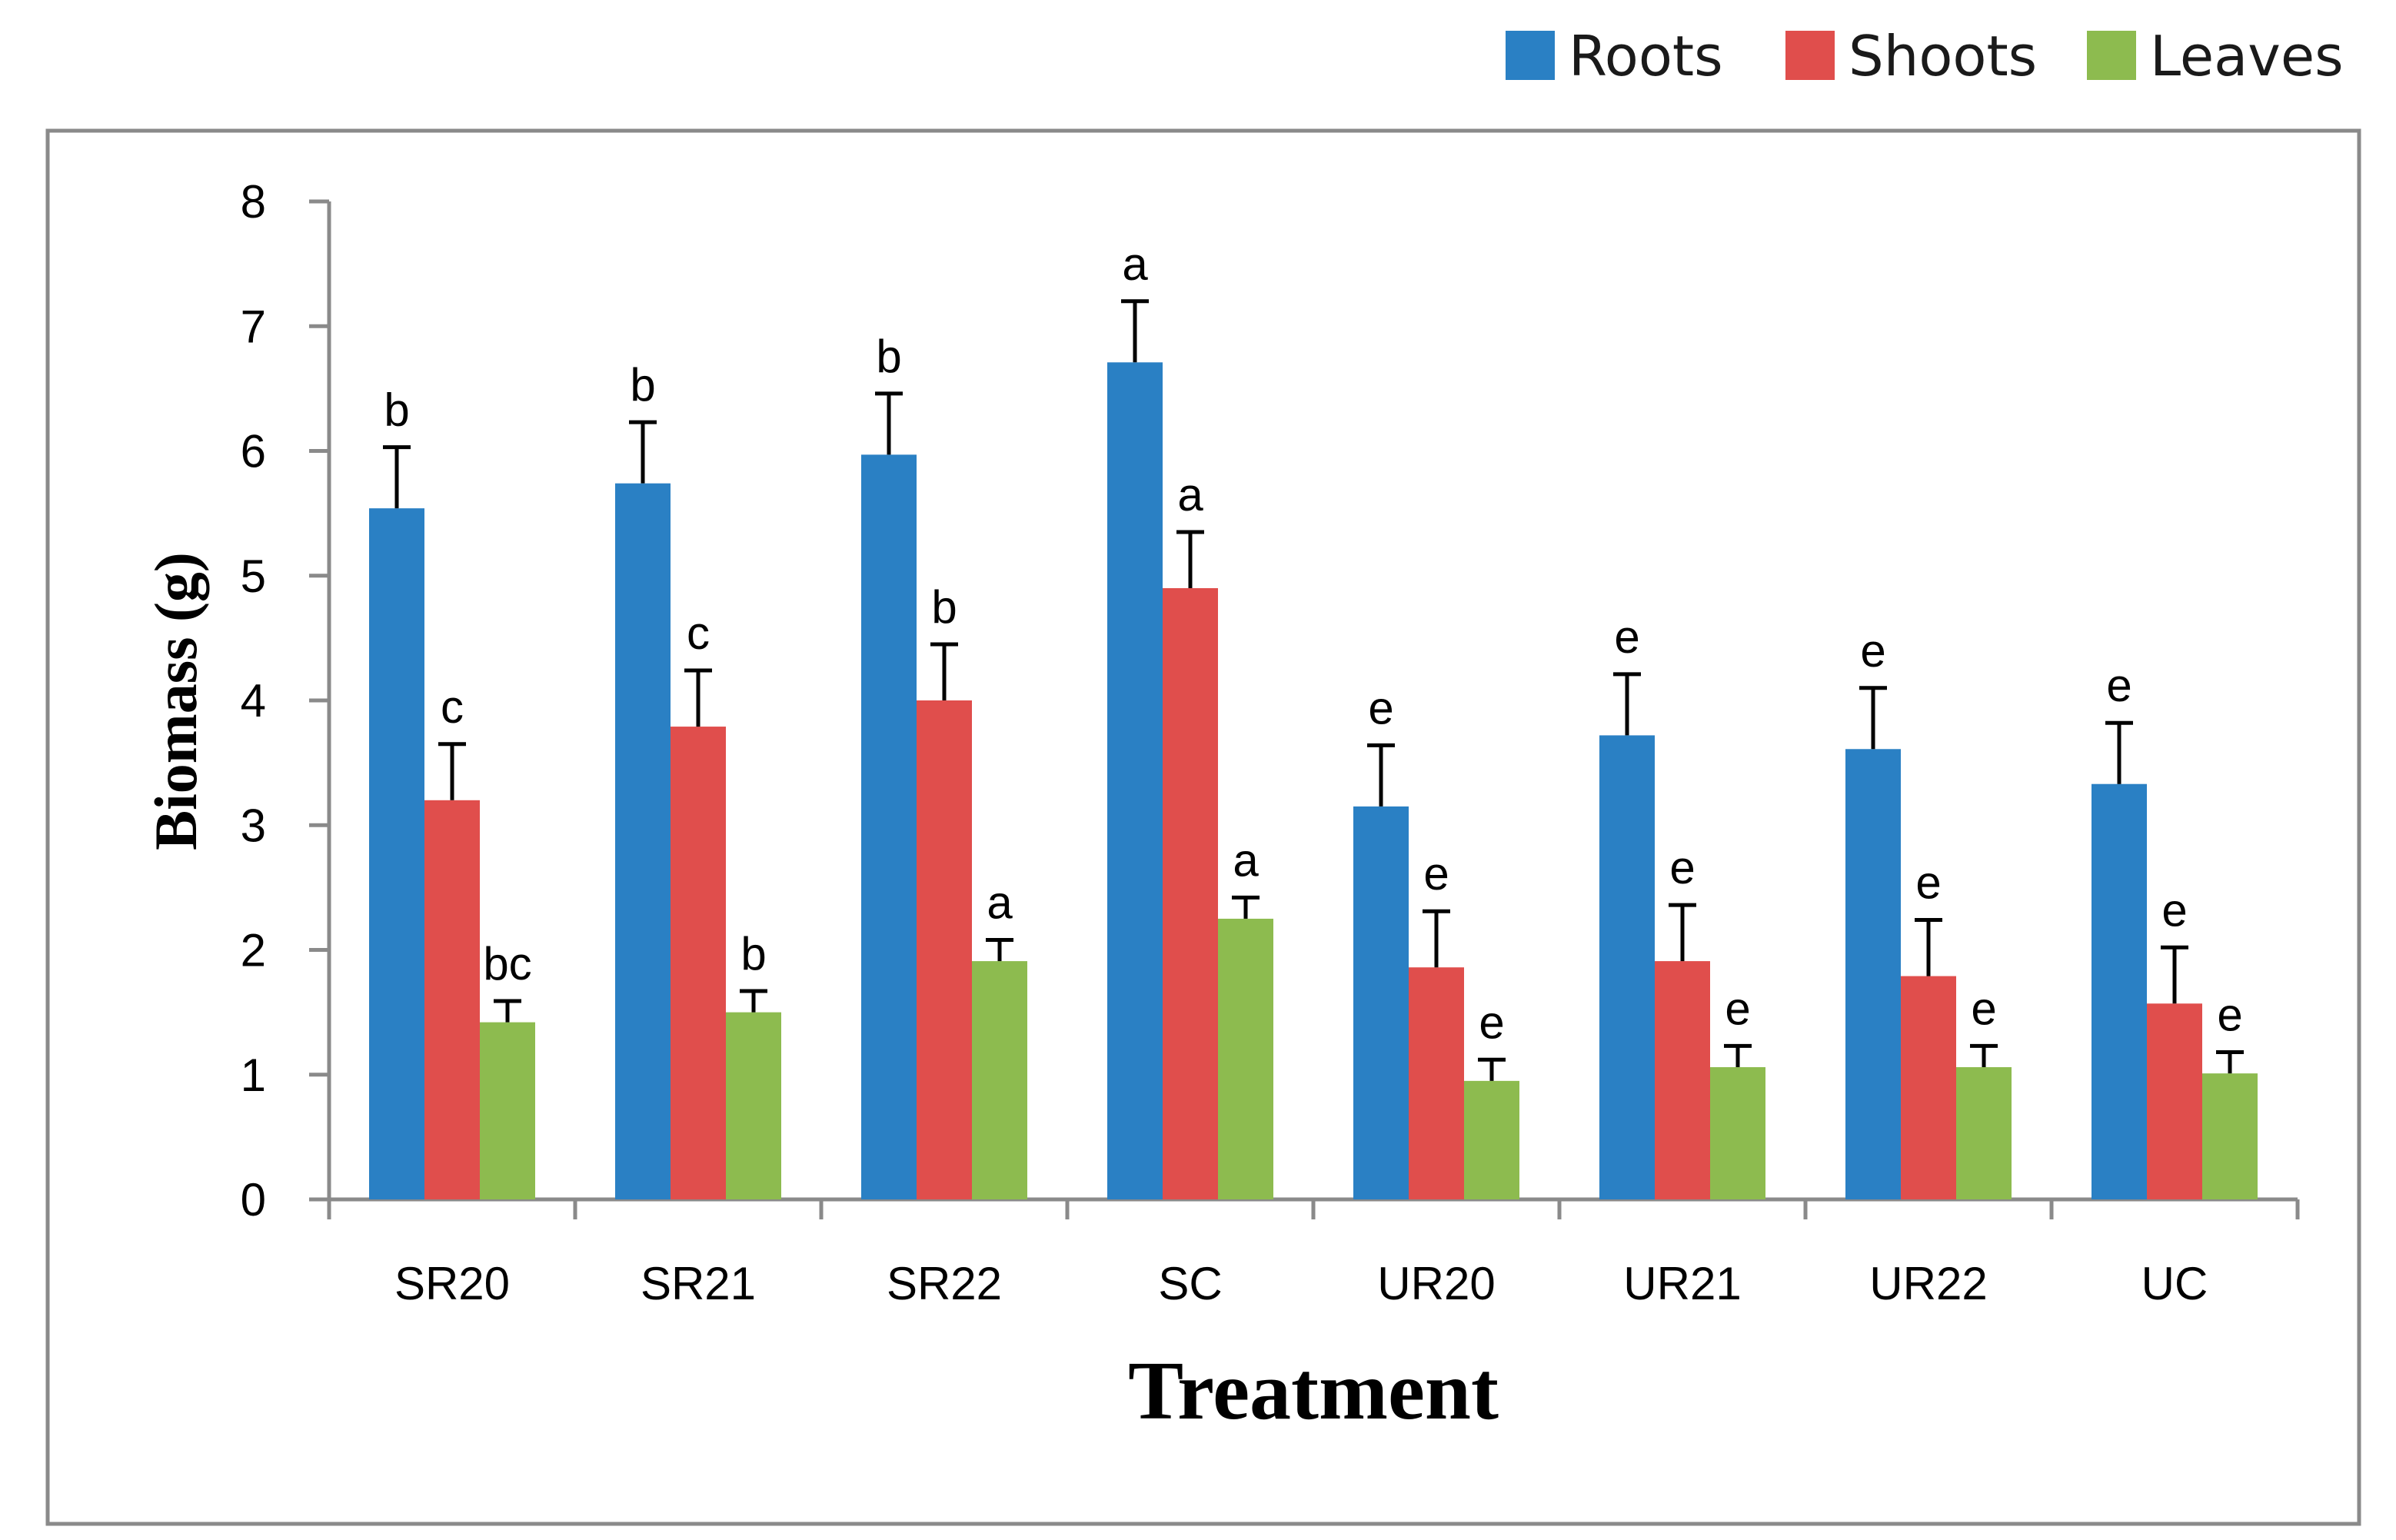 Image resolution: width=2396 pixels, height=1540 pixels. I want to click on y-axis-title: Biomass (g), so click(175, 701).